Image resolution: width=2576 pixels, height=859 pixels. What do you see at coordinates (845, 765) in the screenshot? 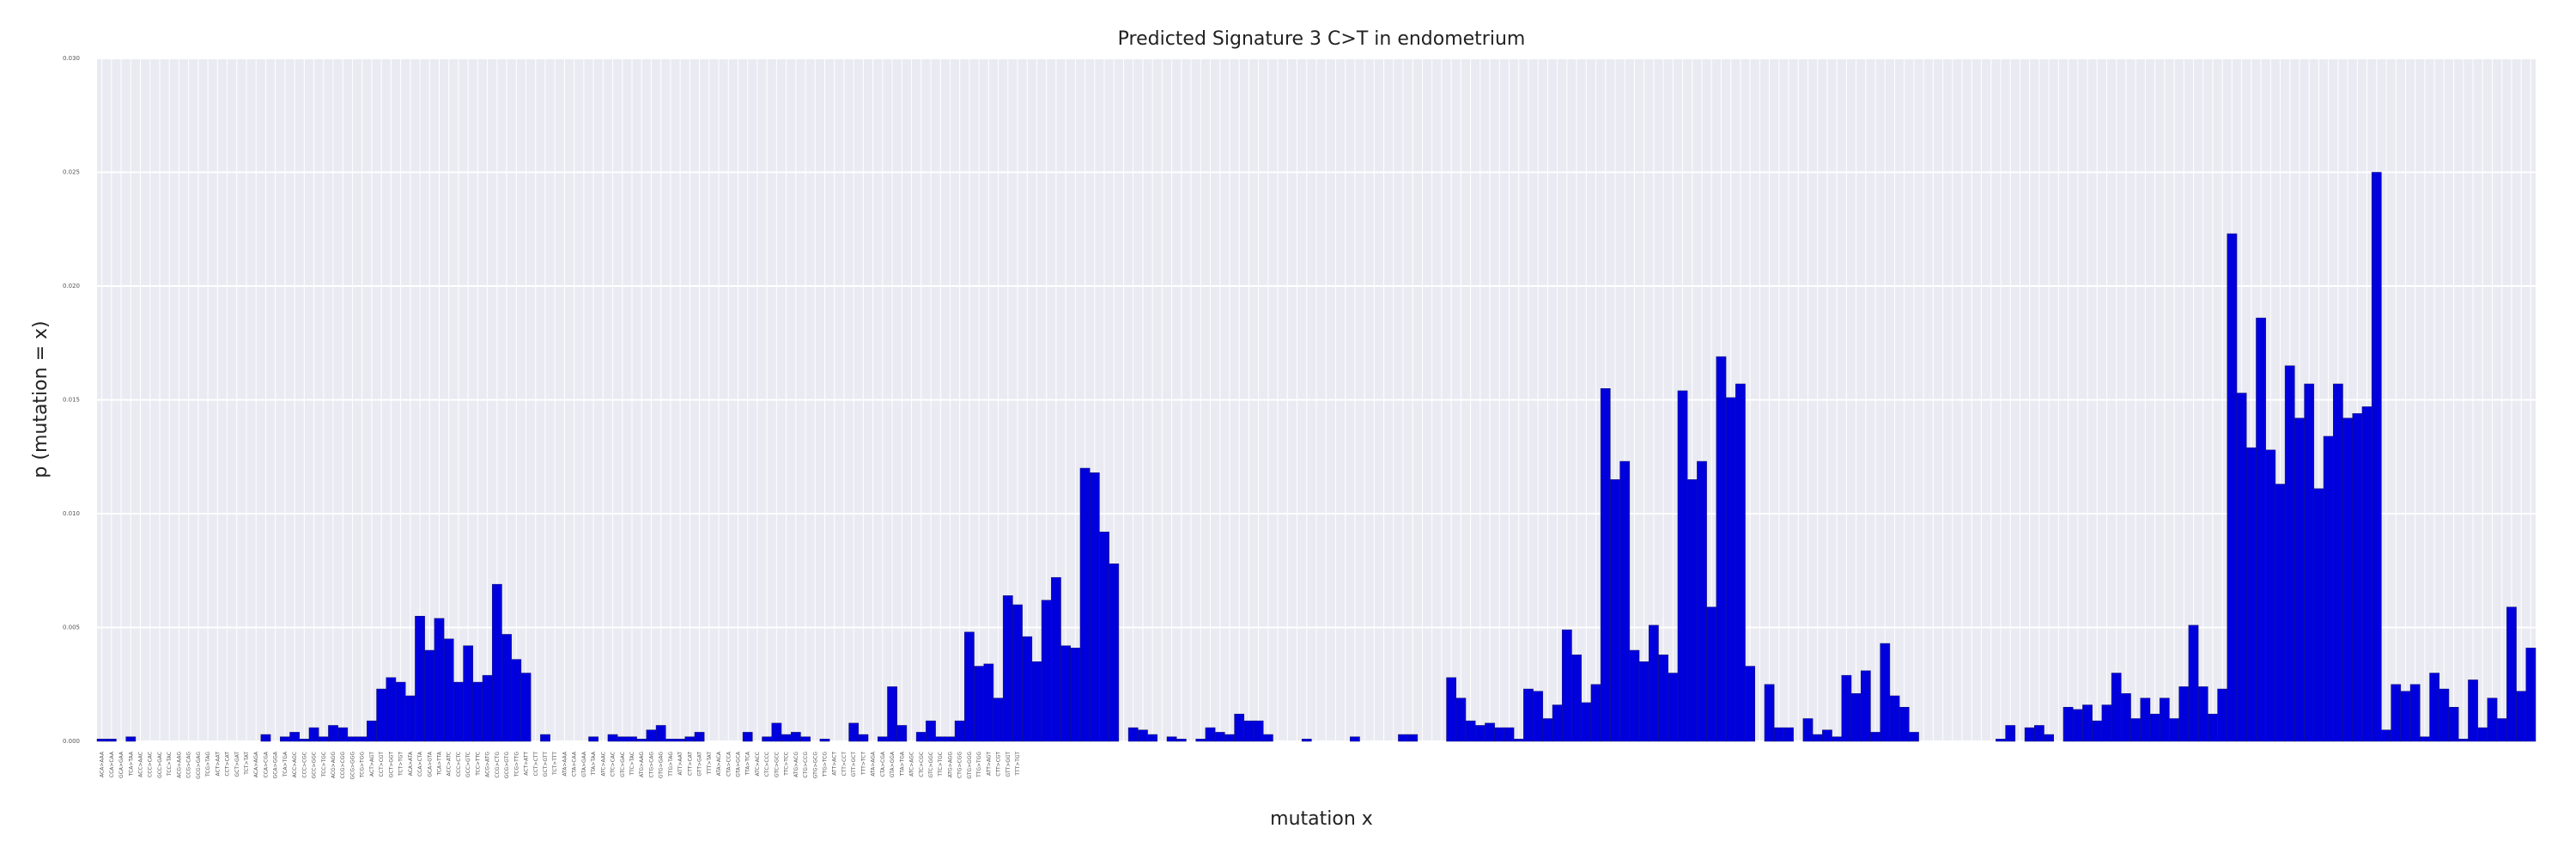
I see `x-tick-label: CTT>CCT` at bounding box center [845, 765].